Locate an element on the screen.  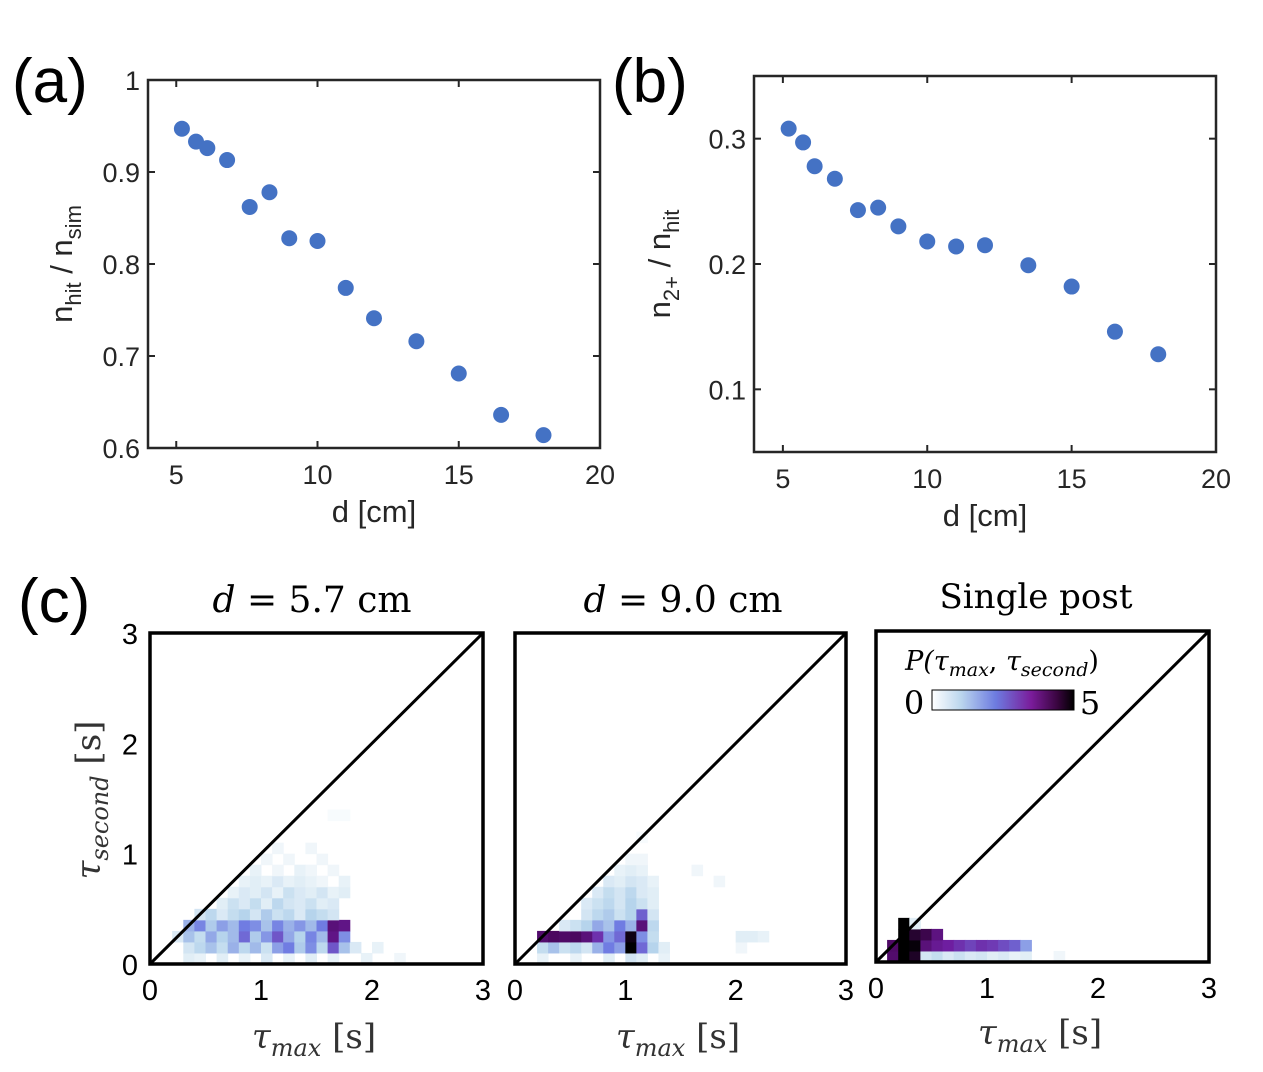
panel-c1-xtick-label: 1 is located at coordinates (261, 991).